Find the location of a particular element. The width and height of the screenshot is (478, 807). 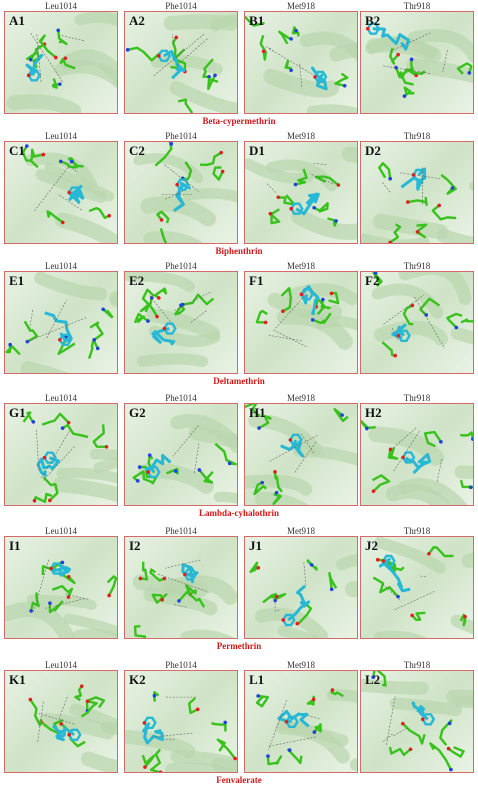

panel-tag: C1 is located at coordinates (17, 150).